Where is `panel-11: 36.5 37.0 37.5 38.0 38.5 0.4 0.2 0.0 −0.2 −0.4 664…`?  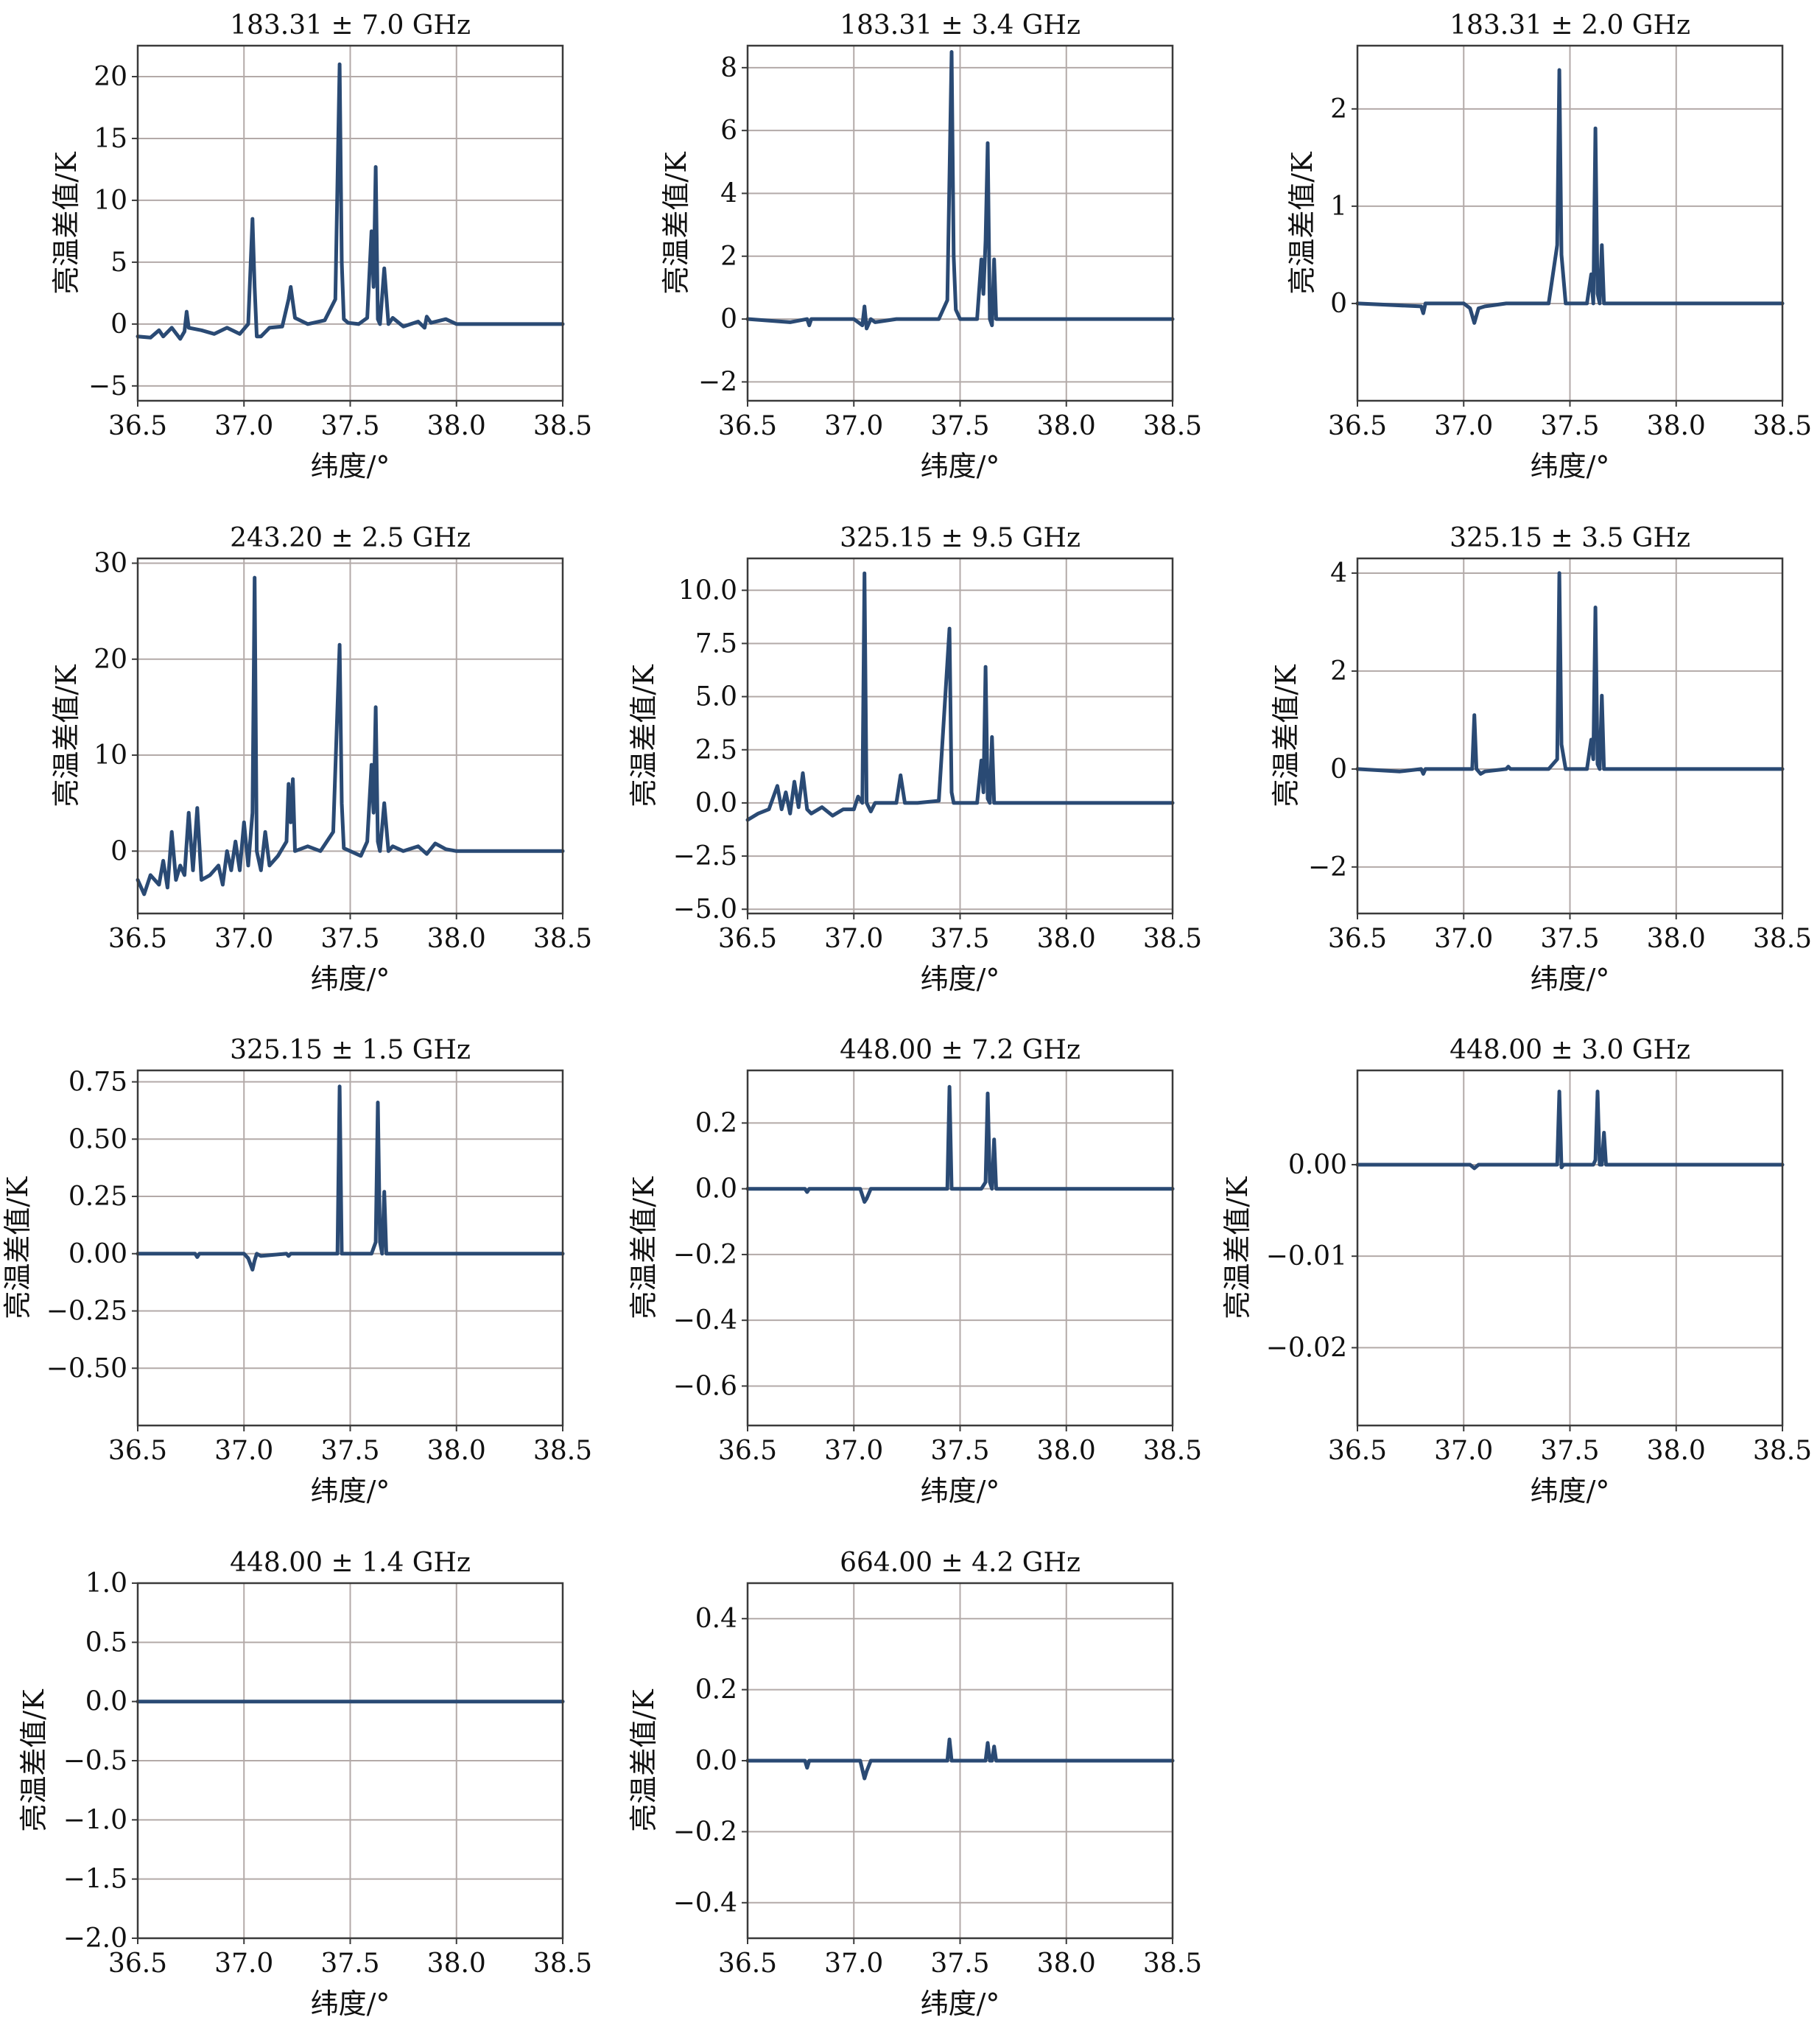
panel-11: 36.5 37.0 37.5 38.0 38.5 0.4 0.2 0.0 −0.2 −0.4 664… is located at coordinates (915, 1784).